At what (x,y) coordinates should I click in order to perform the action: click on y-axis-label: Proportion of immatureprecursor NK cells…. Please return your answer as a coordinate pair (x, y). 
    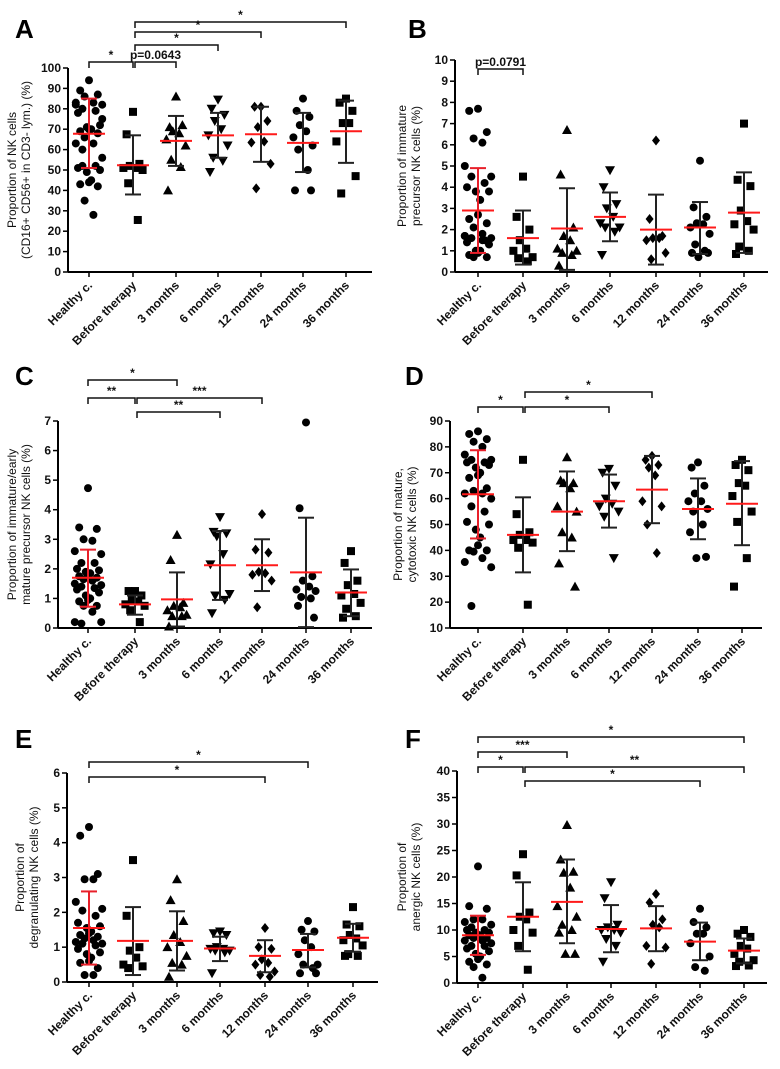
    Looking at the image, I should click on (409, 166).